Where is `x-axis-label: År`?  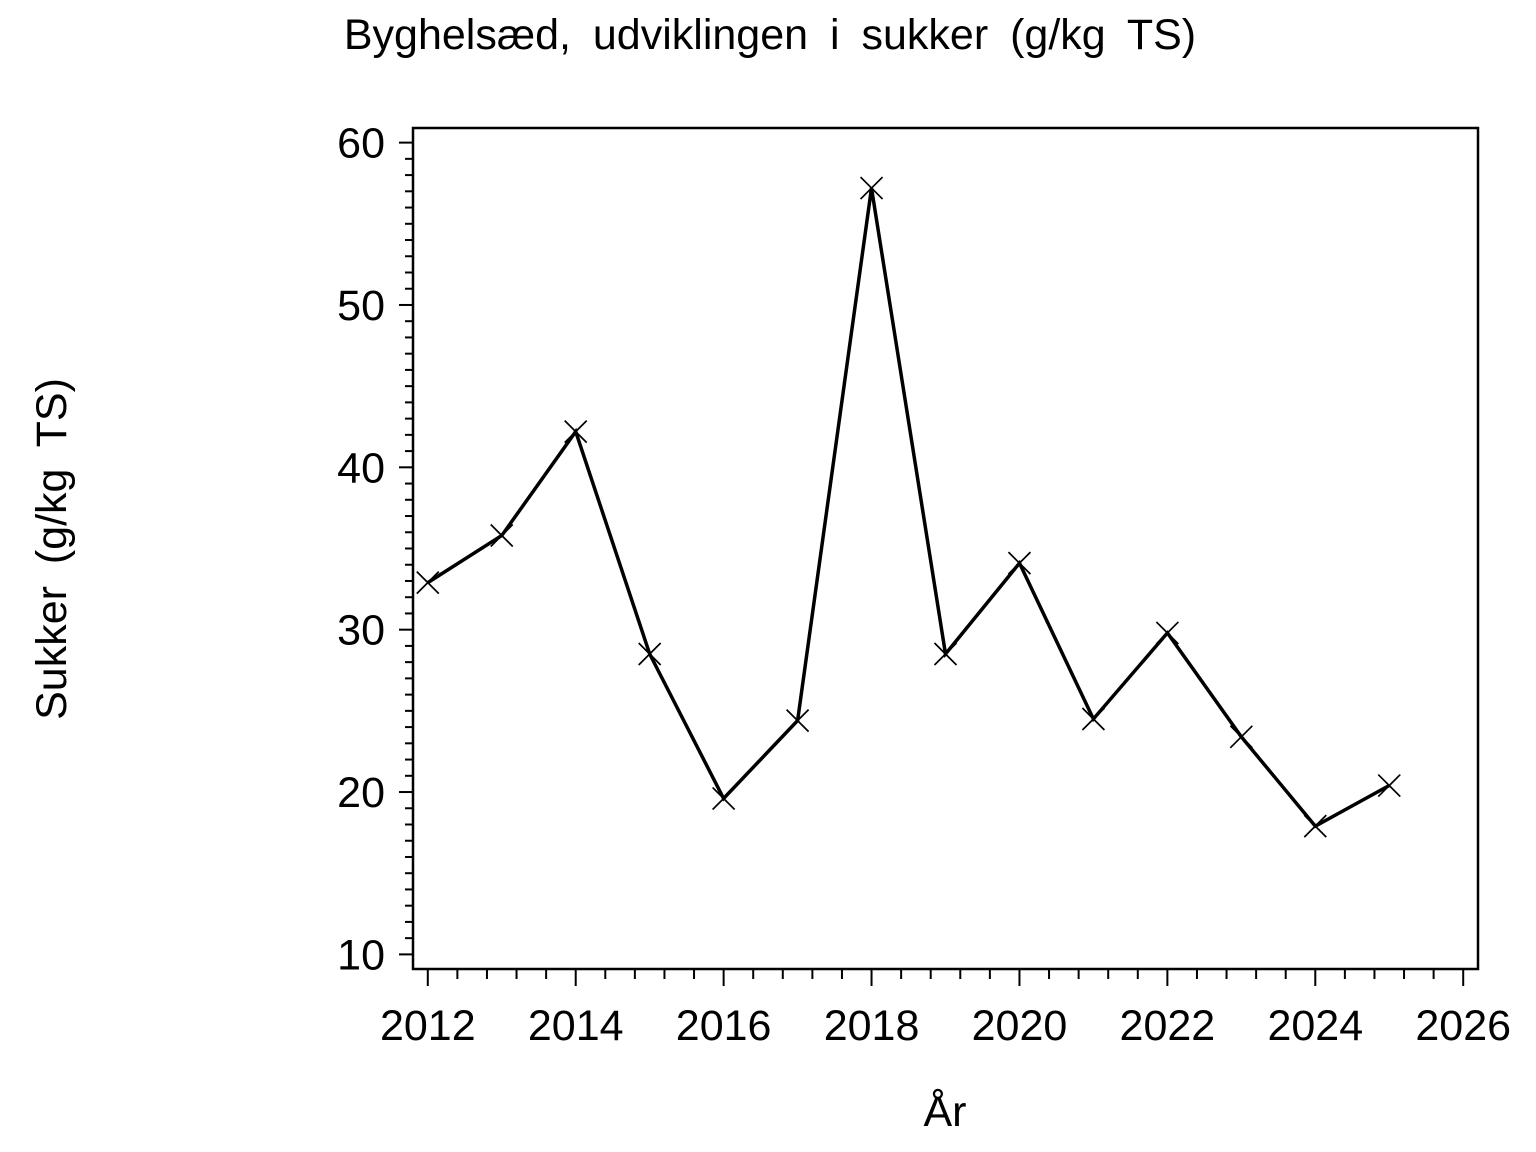
x-axis-label: År is located at coordinates (945, 1112).